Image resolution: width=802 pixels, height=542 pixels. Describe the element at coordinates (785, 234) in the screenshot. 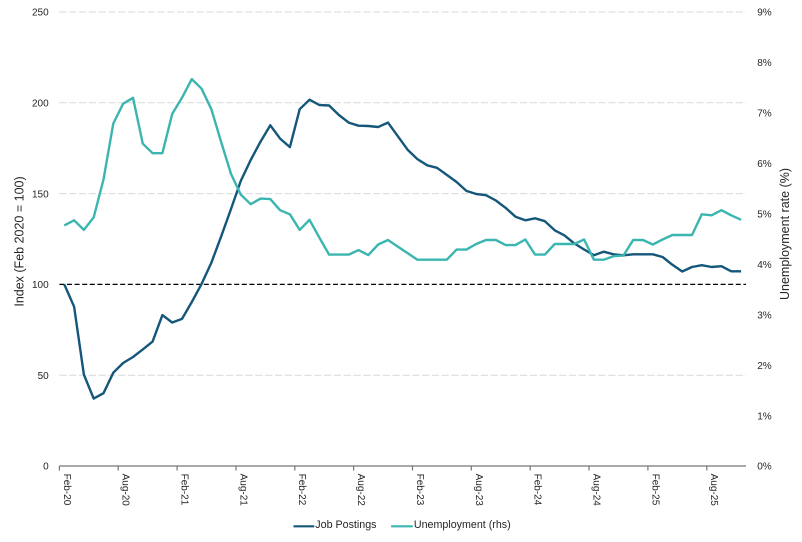

I see `svg-text: Unemployment rate (%)` at that location.